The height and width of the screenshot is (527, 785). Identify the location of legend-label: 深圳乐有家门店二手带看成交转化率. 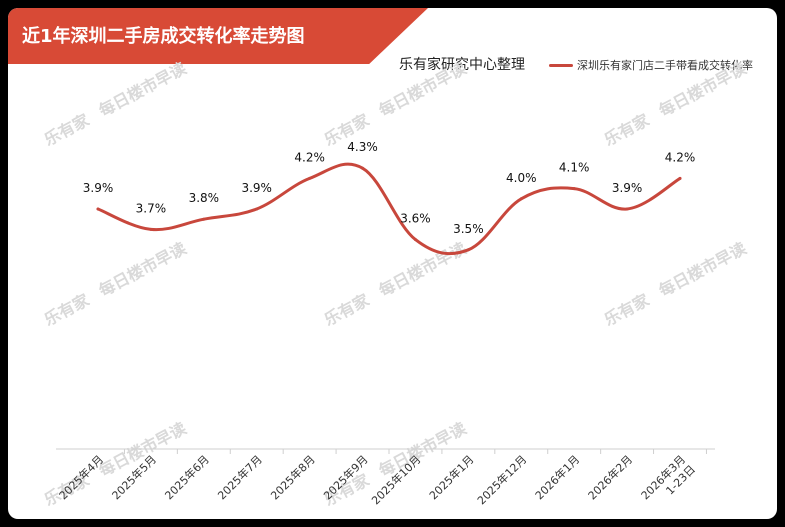
(665, 65).